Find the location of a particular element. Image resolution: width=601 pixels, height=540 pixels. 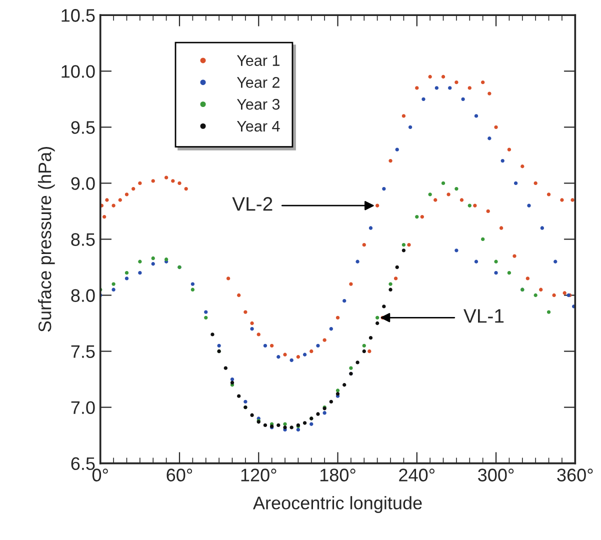

legend-label: Year 1 is located at coordinates (258, 60).